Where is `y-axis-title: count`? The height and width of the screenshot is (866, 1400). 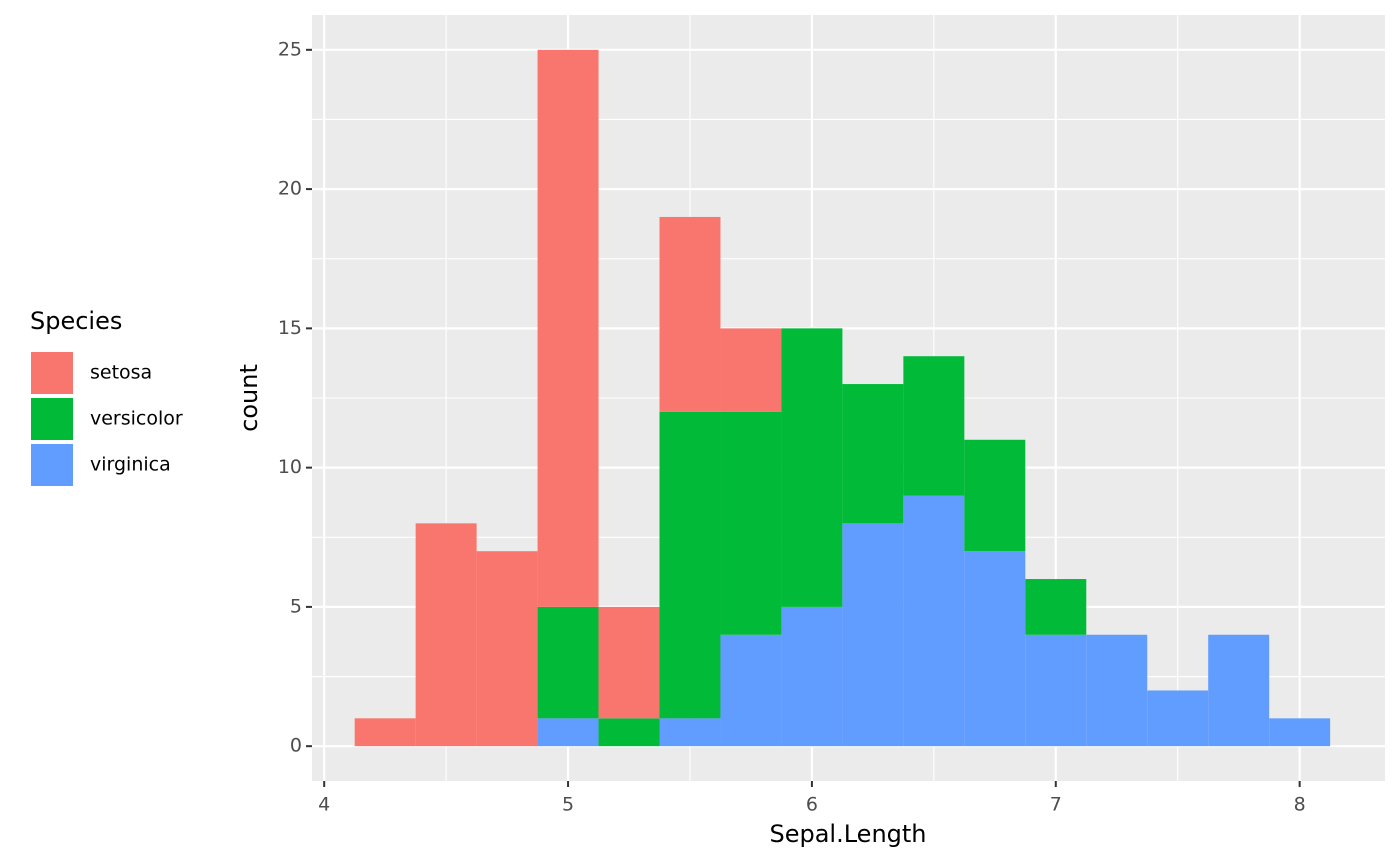 y-axis-title: count is located at coordinates (249, 398).